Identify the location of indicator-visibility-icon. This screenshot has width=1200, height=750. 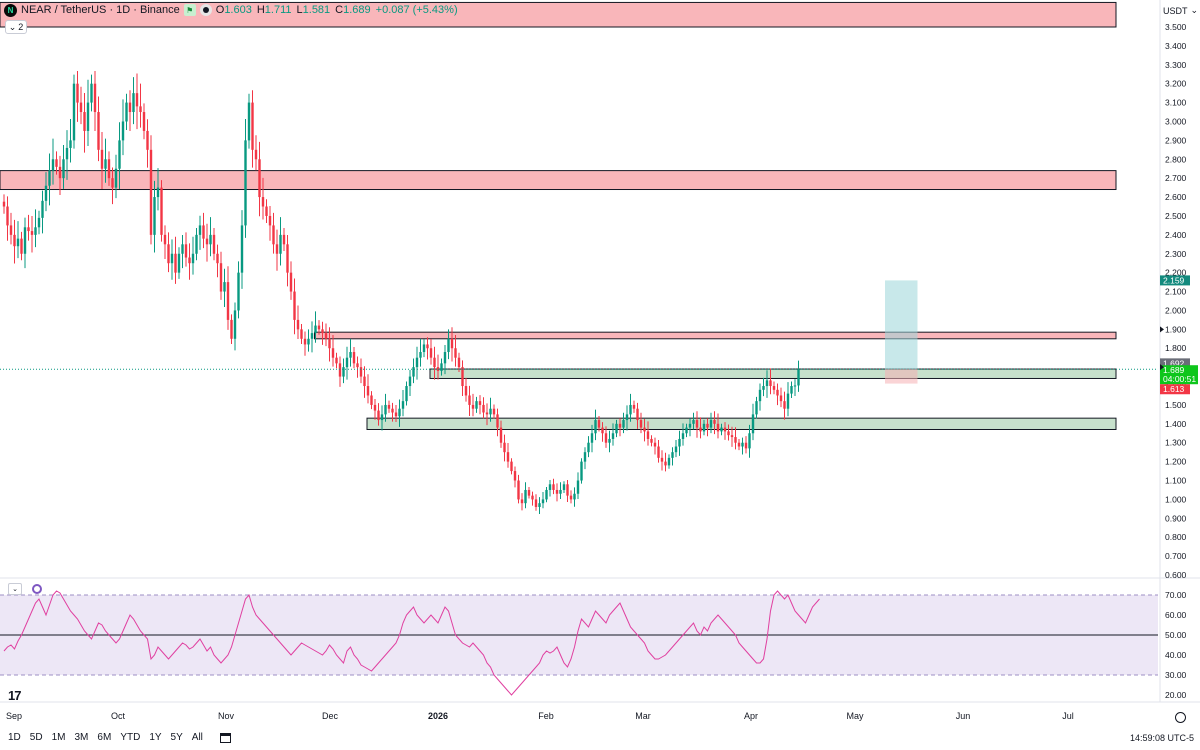
(37, 589).